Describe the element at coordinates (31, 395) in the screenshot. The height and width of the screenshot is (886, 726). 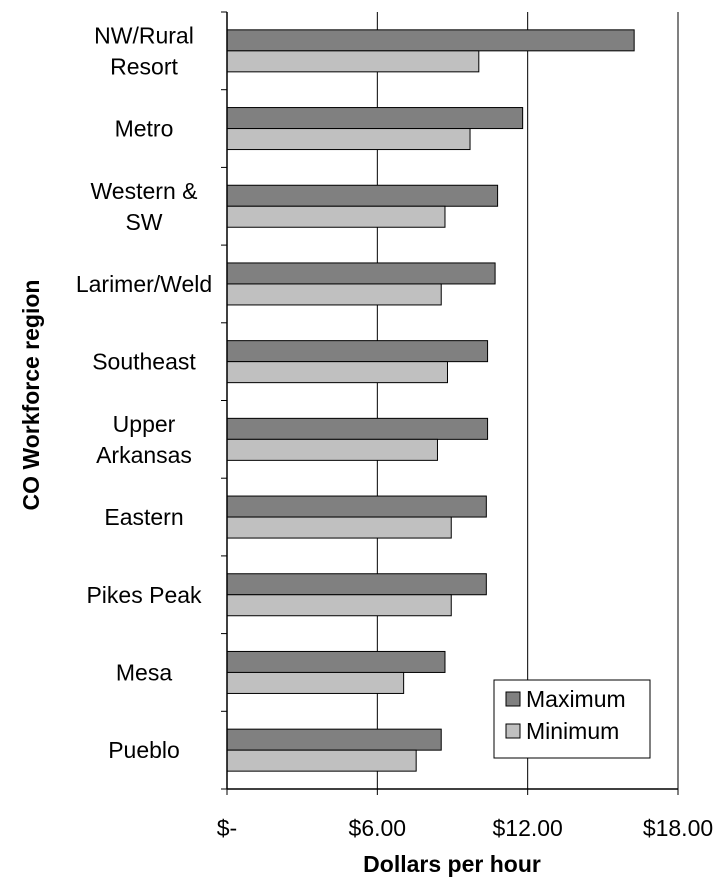
I see `y-axis-title: CO Workforce region` at that location.